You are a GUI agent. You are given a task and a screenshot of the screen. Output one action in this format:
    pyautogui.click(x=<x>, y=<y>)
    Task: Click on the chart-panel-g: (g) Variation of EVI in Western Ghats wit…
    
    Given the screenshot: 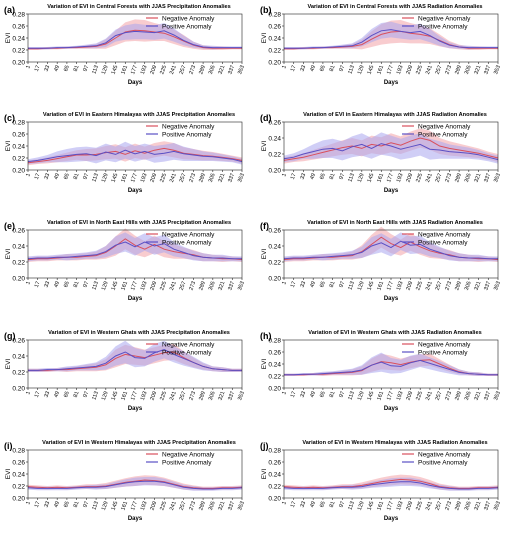 What is the action you would take?
    pyautogui.click(x=125, y=371)
    